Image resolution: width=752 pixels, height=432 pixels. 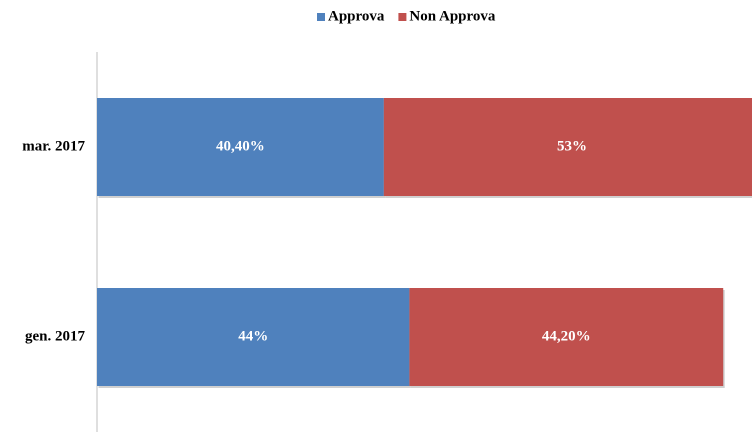 I want to click on legend-label: Non Approva, so click(x=452, y=16).